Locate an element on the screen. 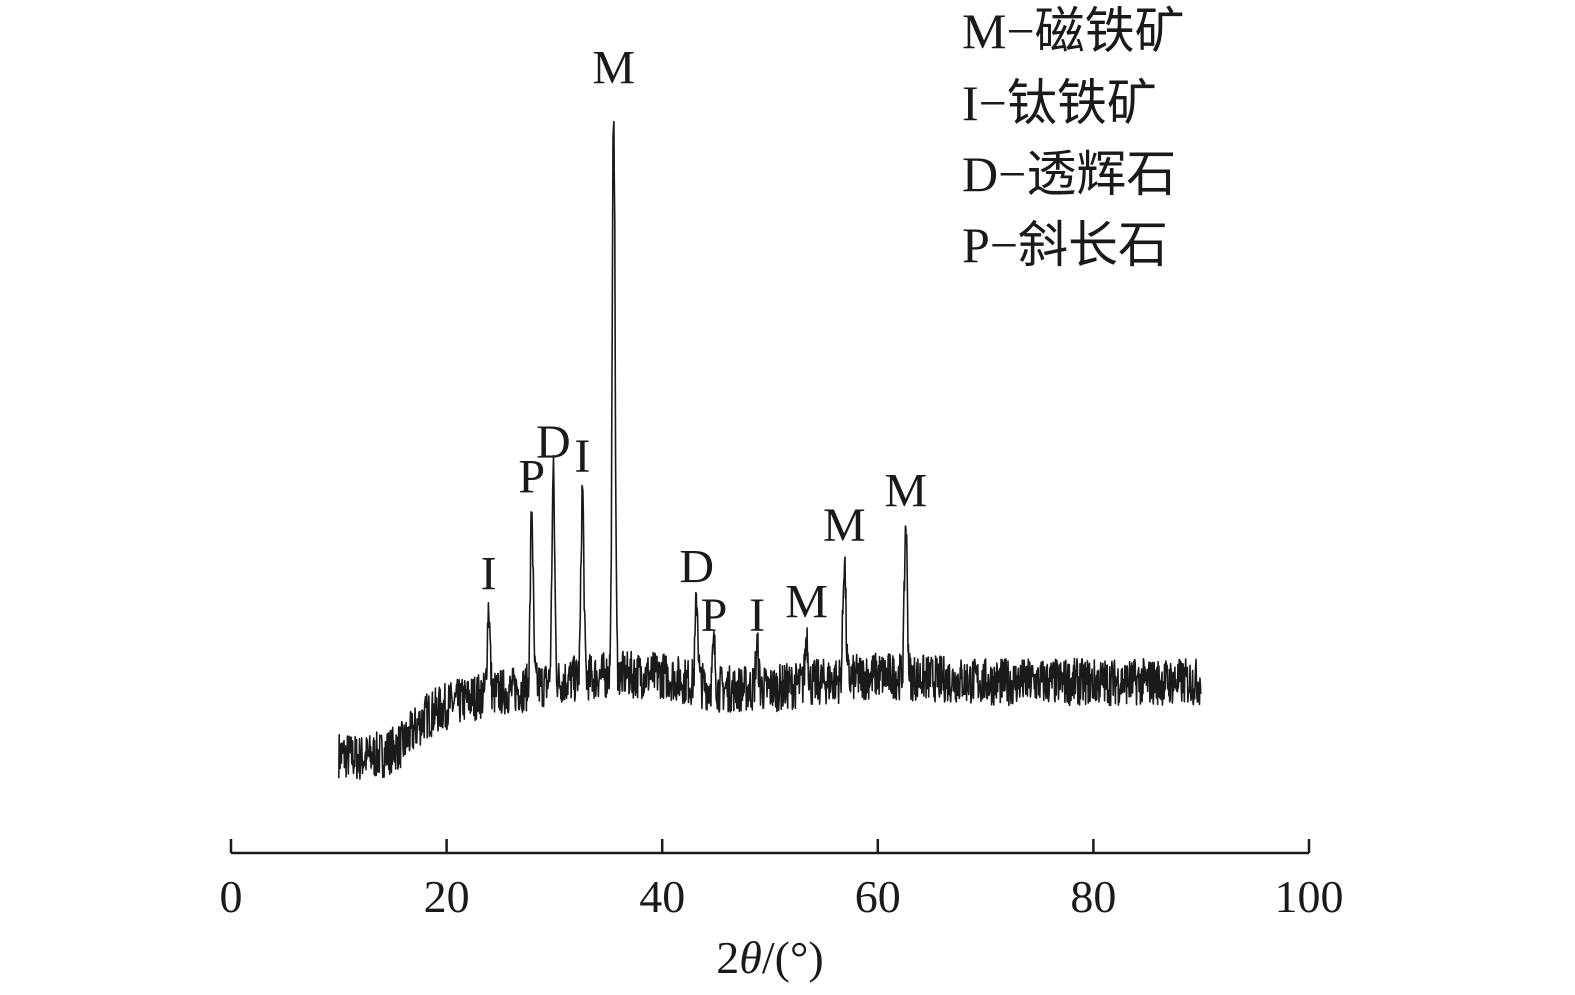 The width and height of the screenshot is (1575, 995). legend-symbol: M is located at coordinates (984, 31).